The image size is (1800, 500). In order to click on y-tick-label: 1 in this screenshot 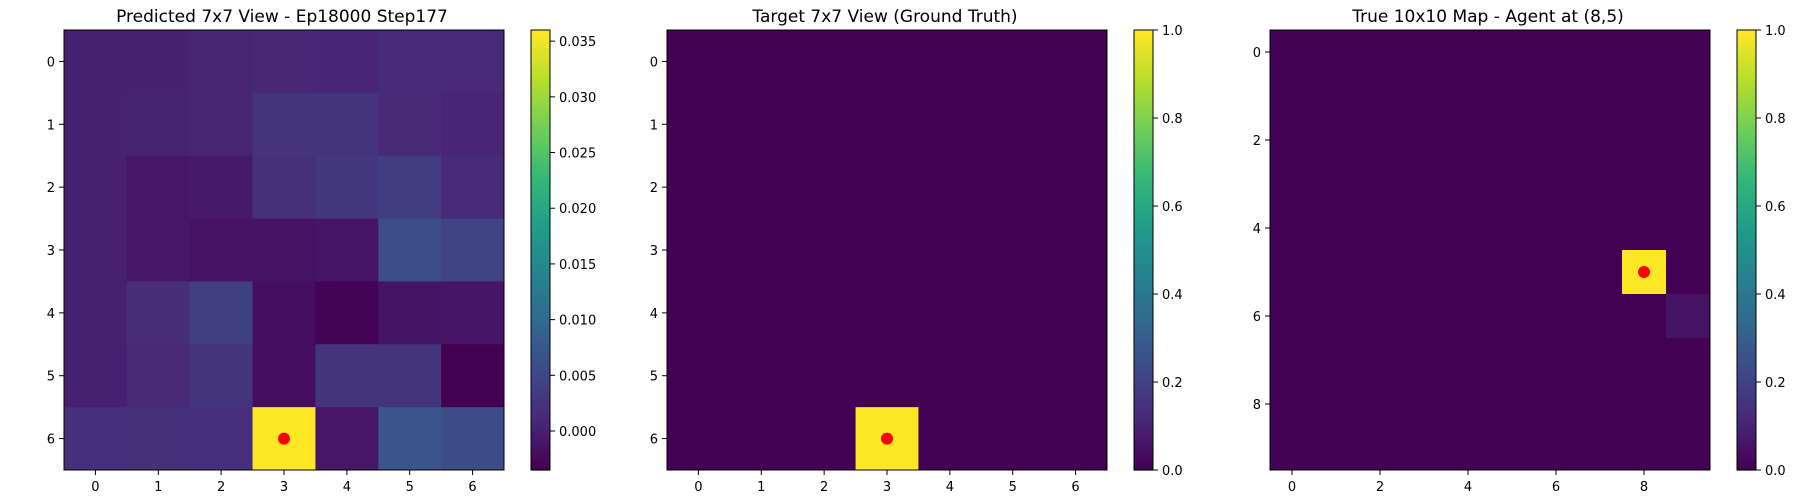, I will do `click(51, 125)`.